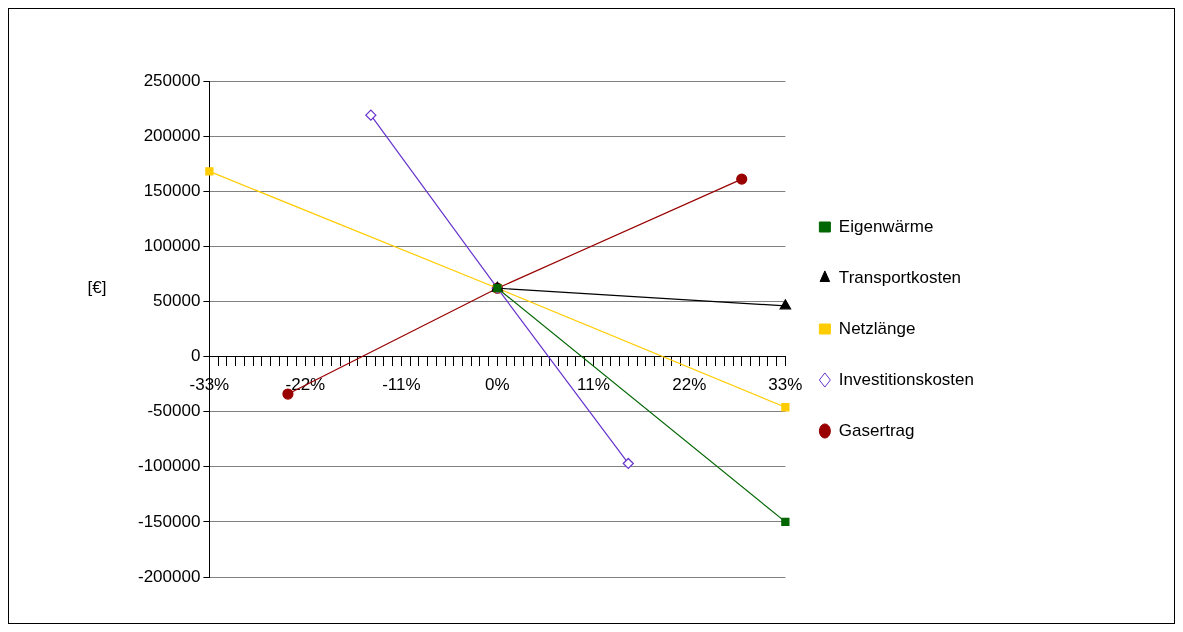 Image resolution: width=1183 pixels, height=632 pixels. I want to click on x-tick-label: 22%, so click(689, 385).